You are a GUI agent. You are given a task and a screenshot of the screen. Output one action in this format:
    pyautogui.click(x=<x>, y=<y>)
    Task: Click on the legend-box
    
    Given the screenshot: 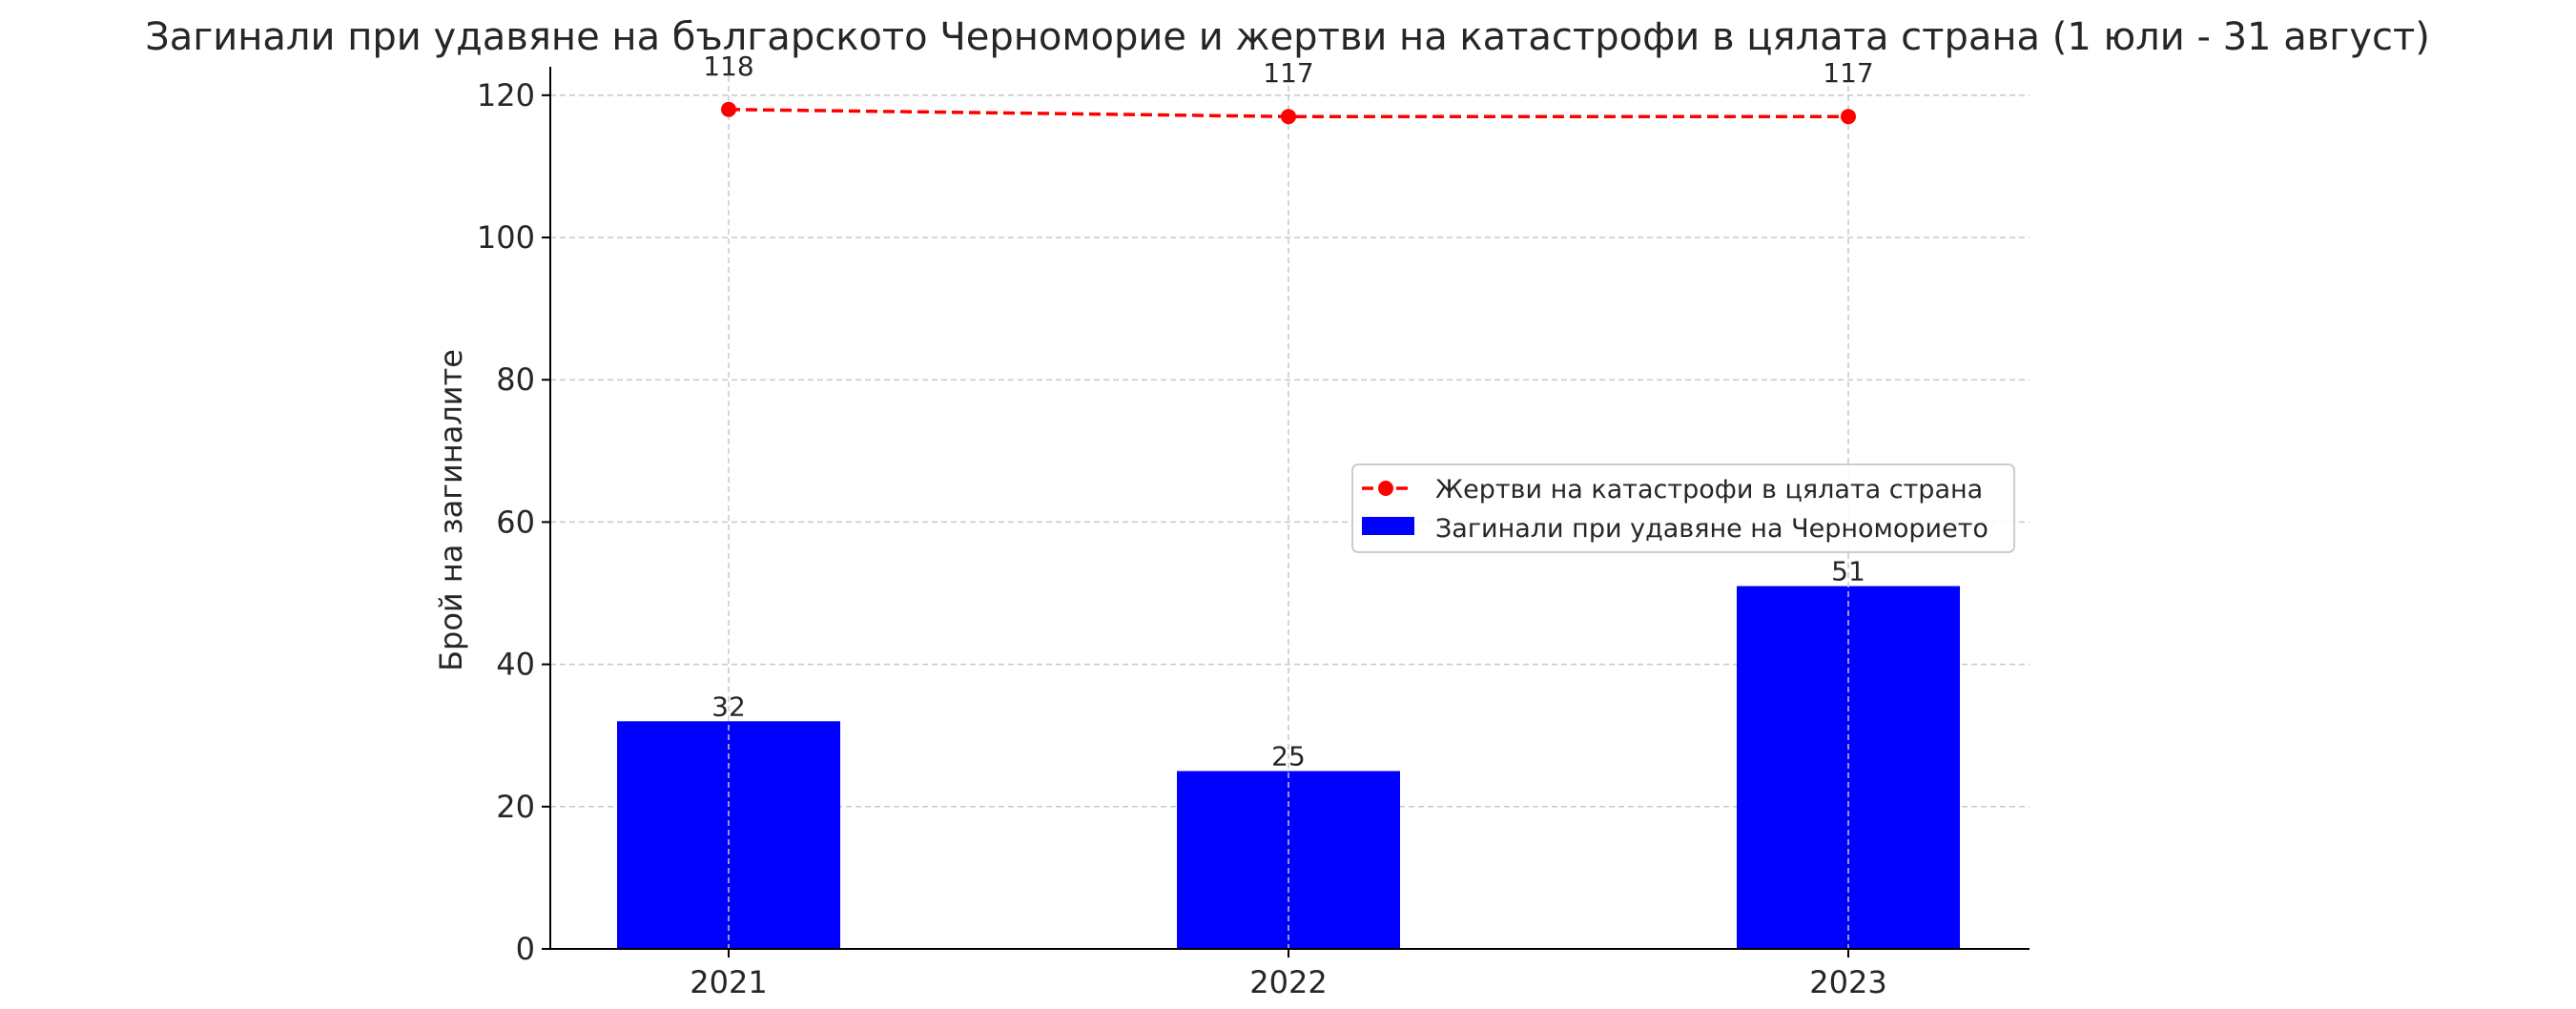 What is the action you would take?
    pyautogui.click(x=1683, y=508)
    